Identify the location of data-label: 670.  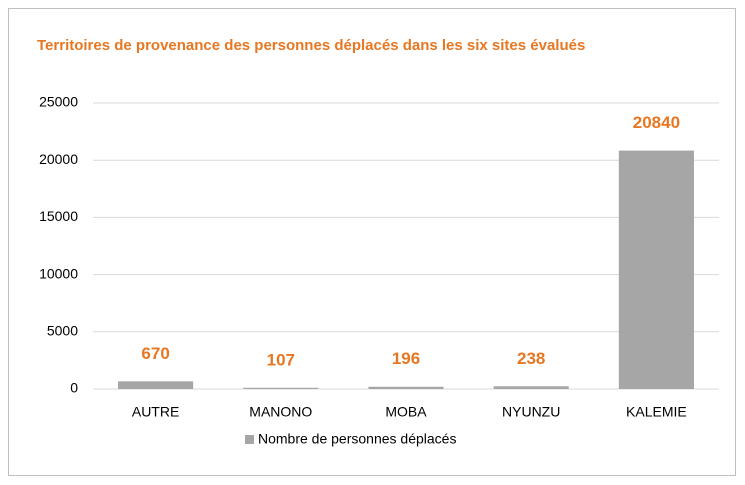
(155, 353).